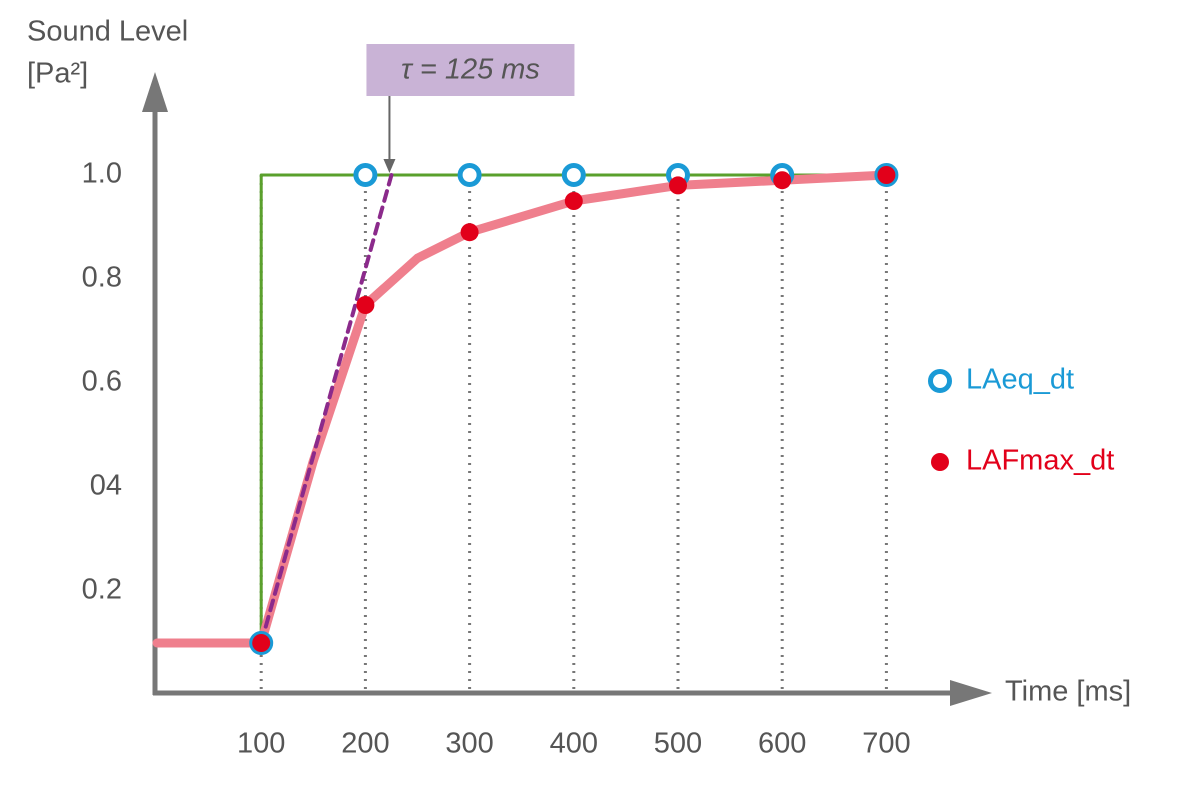 The height and width of the screenshot is (809, 1200). What do you see at coordinates (1020, 380) in the screenshot?
I see `legend-label: LAeq_dt` at bounding box center [1020, 380].